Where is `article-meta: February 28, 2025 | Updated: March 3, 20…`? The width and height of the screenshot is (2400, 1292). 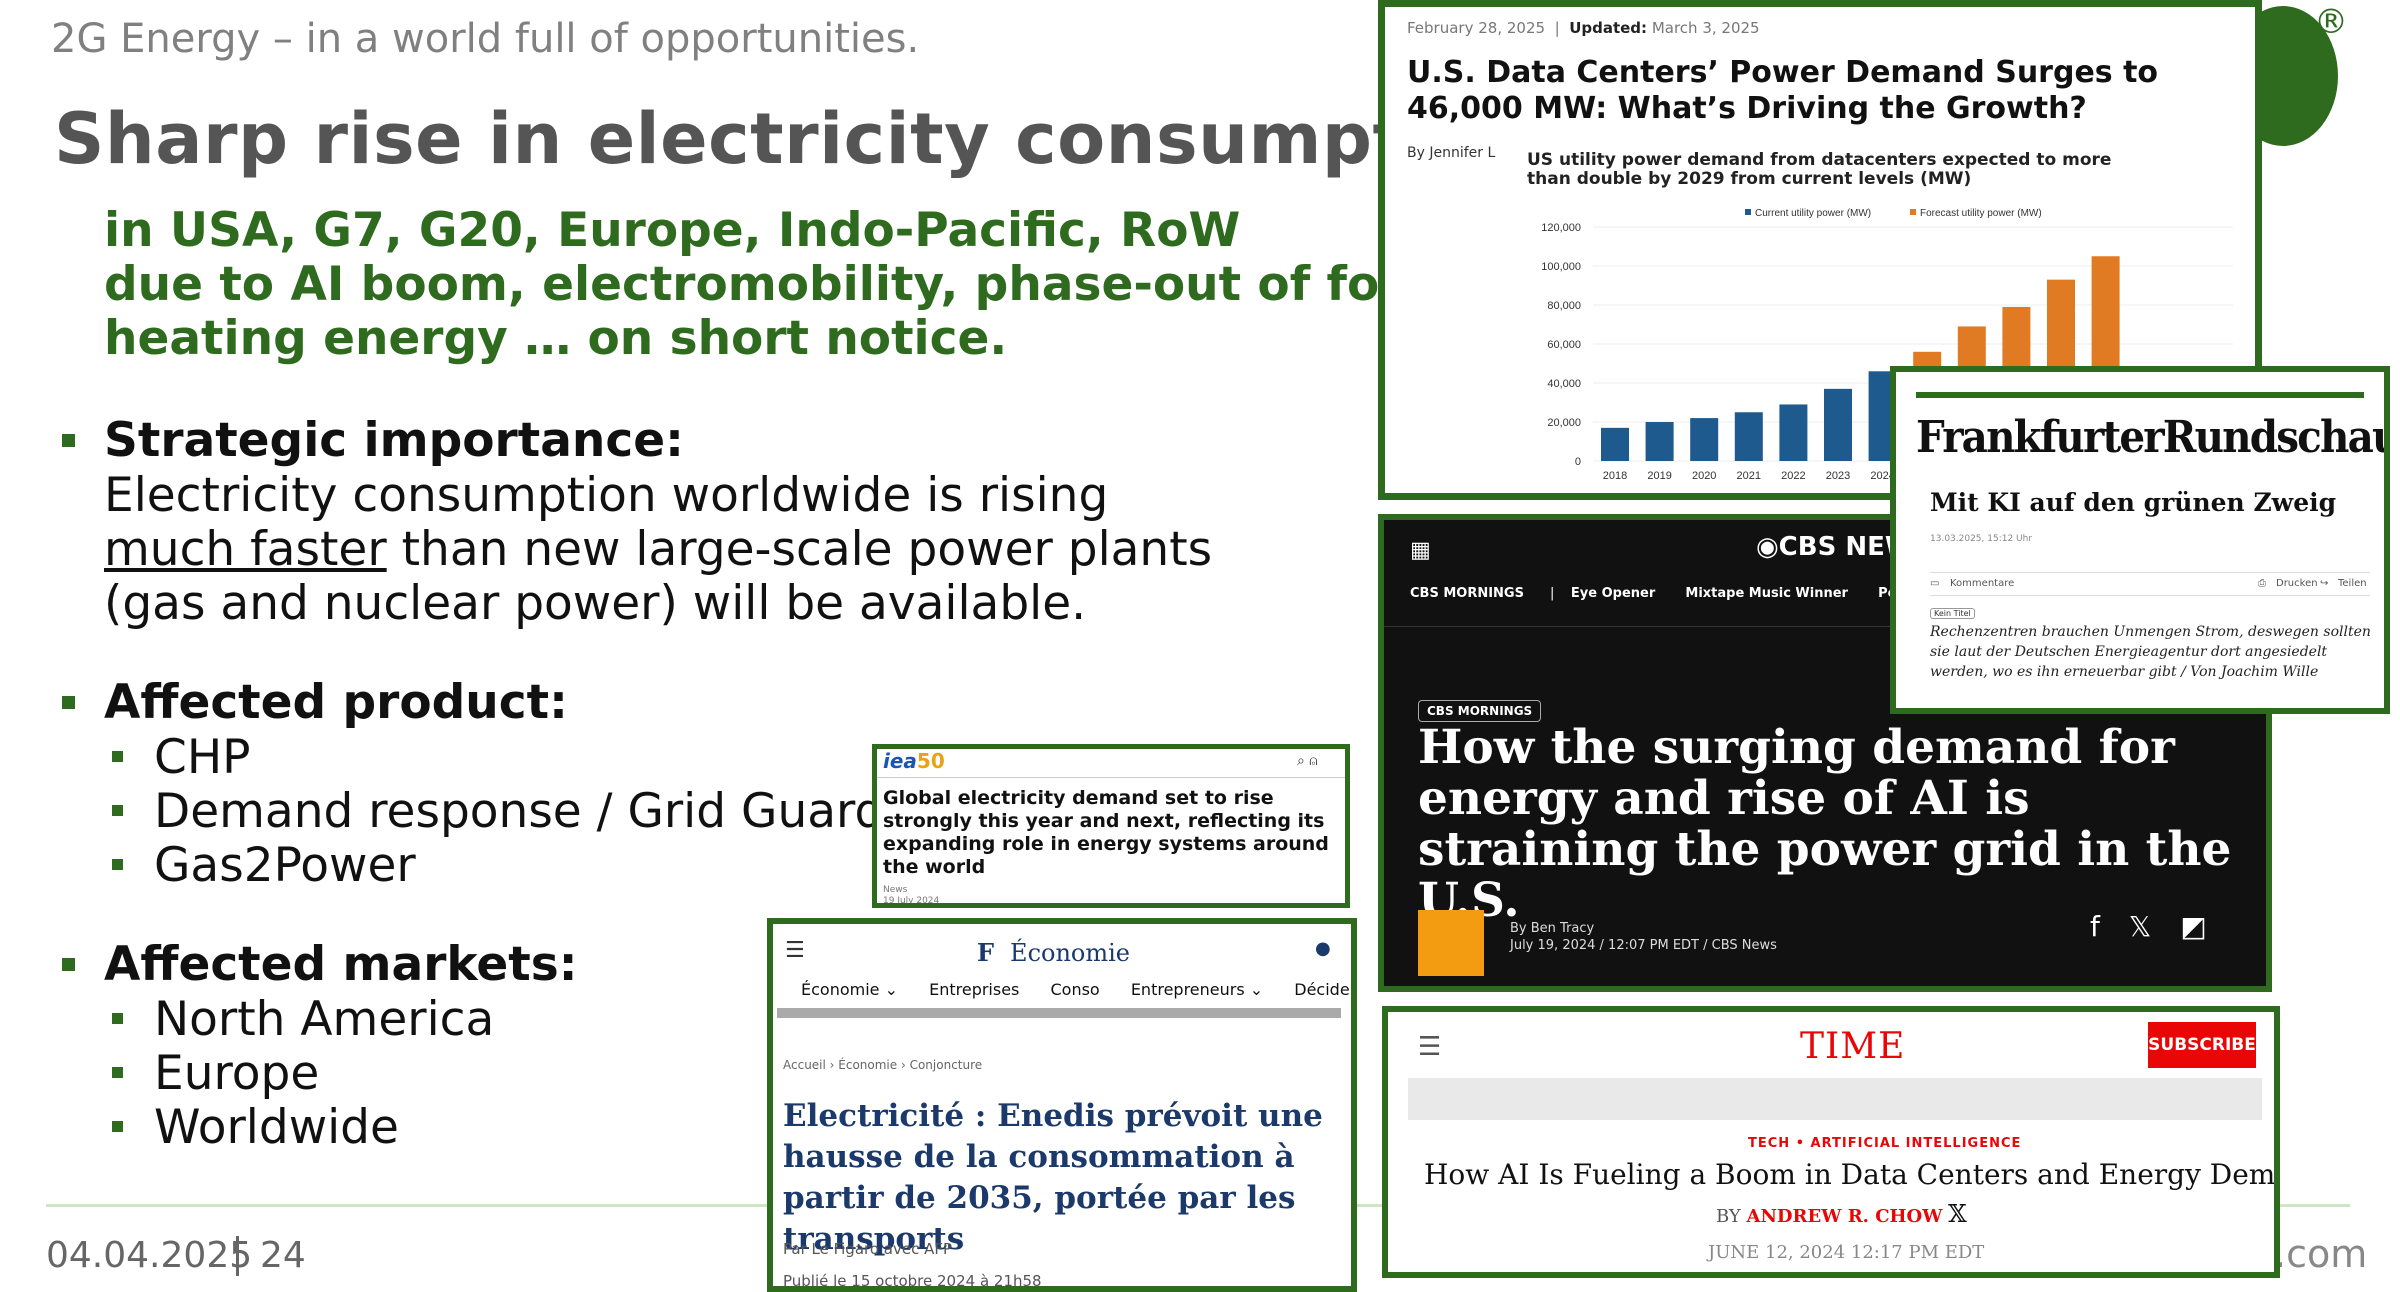 article-meta: February 28, 2025 | Updated: March 3, 20… is located at coordinates (1583, 28).